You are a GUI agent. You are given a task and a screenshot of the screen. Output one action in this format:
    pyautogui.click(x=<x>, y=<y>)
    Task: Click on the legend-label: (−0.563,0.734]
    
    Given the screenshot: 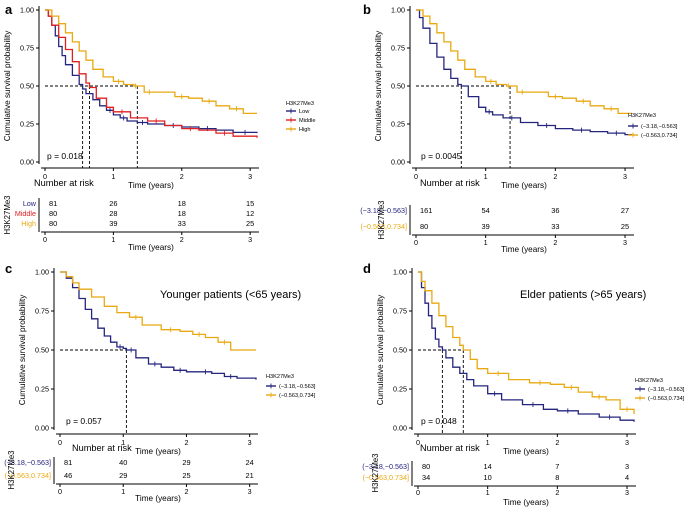 What is the action you would take?
    pyautogui.click(x=659, y=136)
    